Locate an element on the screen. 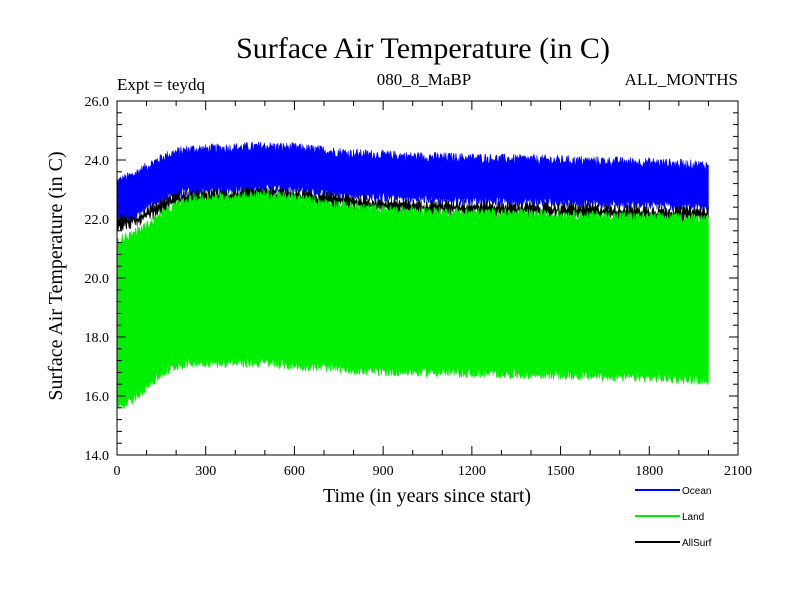 The height and width of the screenshot is (600, 800). legend-item-land: Land is located at coordinates (669, 517).